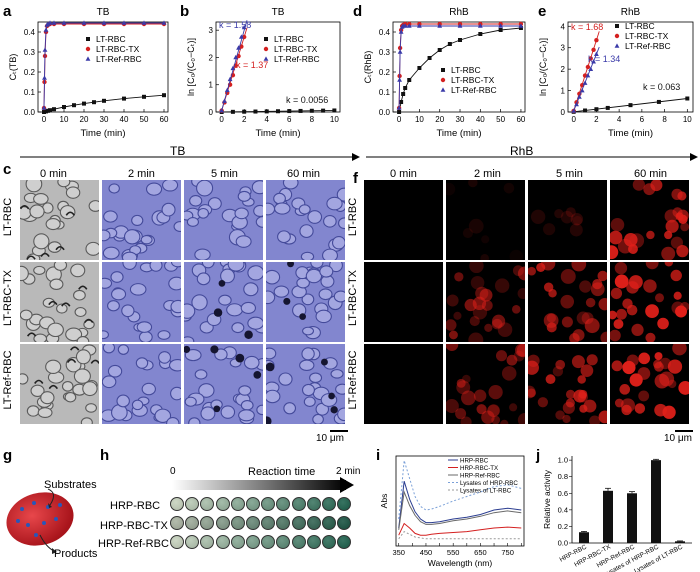 The height and width of the screenshot is (572, 700). Describe the element at coordinates (563, 26) in the screenshot. I see `y-tick-label: 4` at that location.